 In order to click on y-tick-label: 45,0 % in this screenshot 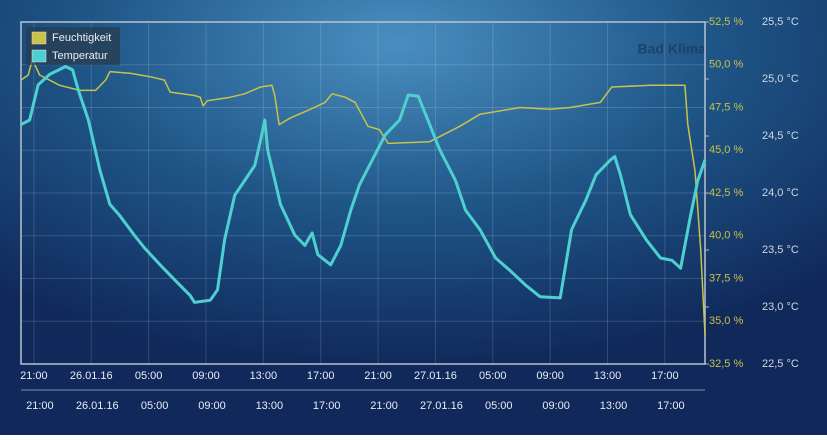, I will do `click(726, 150)`.